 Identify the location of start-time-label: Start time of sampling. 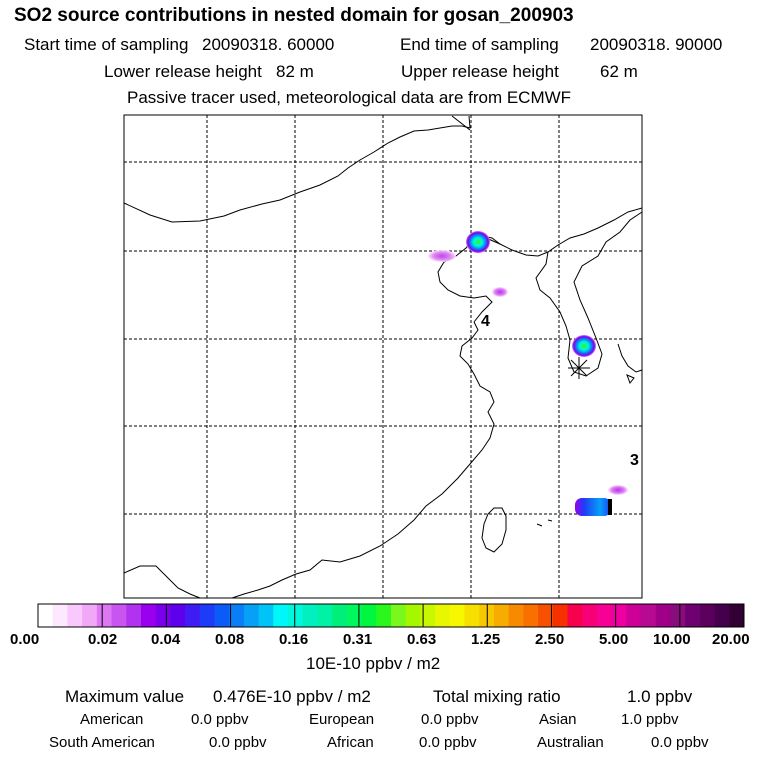
(106, 44).